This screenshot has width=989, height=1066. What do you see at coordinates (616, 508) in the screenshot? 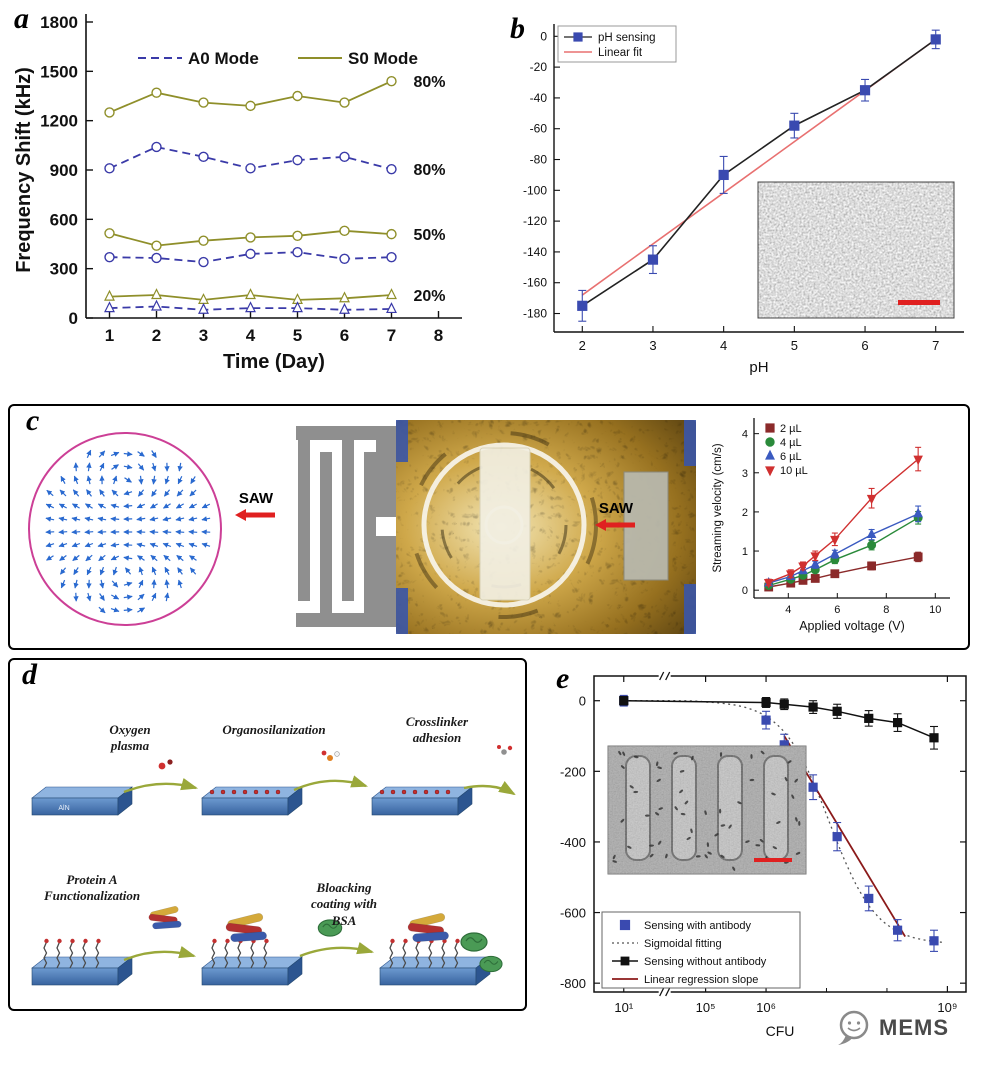
I see `saw-label-text: SAW` at bounding box center [616, 508].